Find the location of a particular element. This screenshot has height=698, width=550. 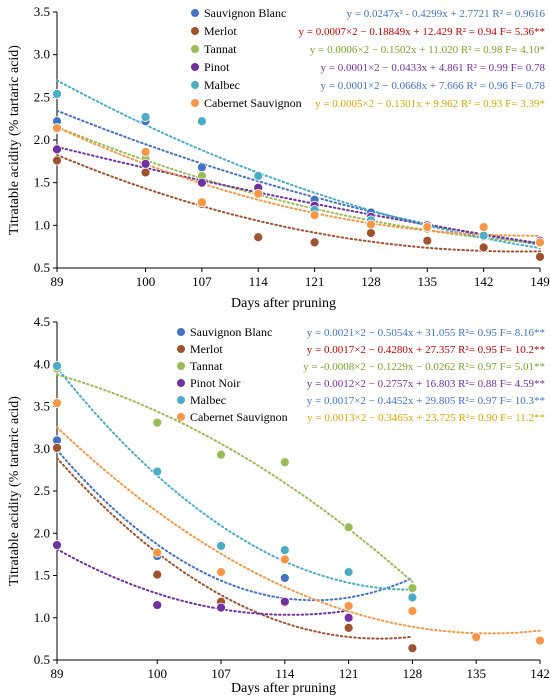

y-tick-label: 2.5 is located at coordinates (42, 96).